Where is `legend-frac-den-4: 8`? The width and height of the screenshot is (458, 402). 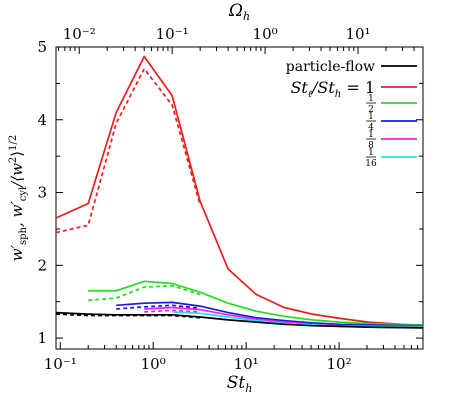 legend-frac-den-4: 8 is located at coordinates (371, 146).